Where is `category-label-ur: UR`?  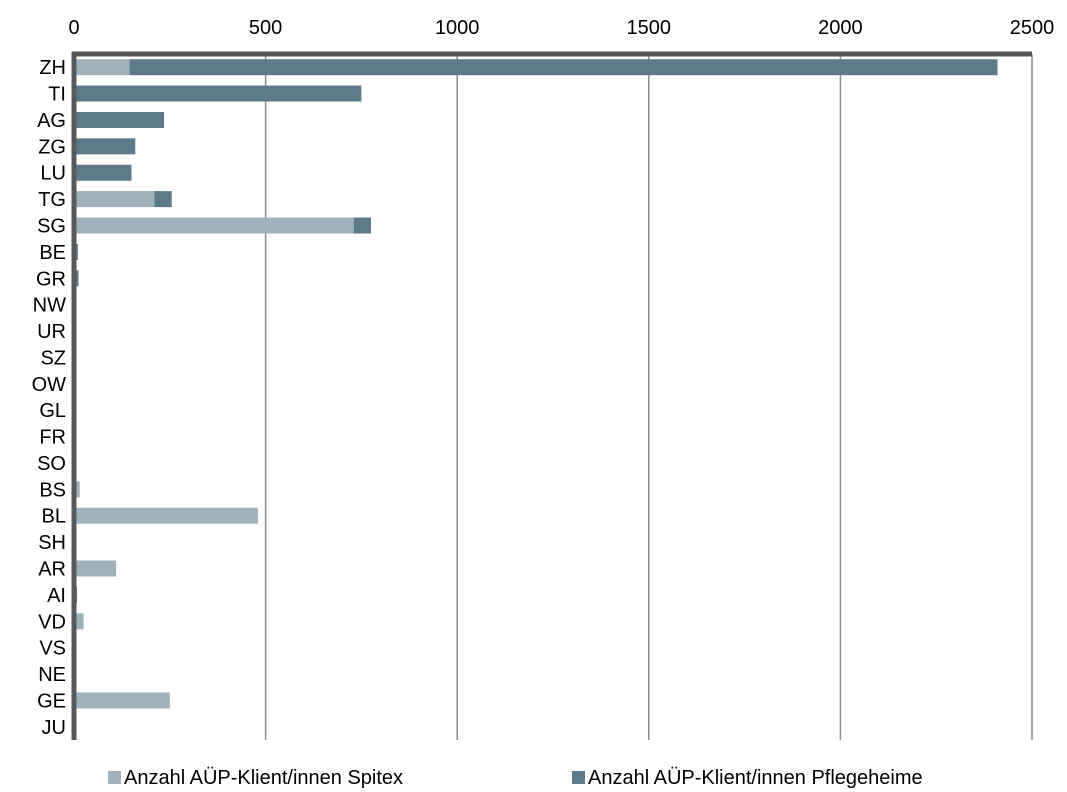
category-label-ur: UR is located at coordinates (51, 332).